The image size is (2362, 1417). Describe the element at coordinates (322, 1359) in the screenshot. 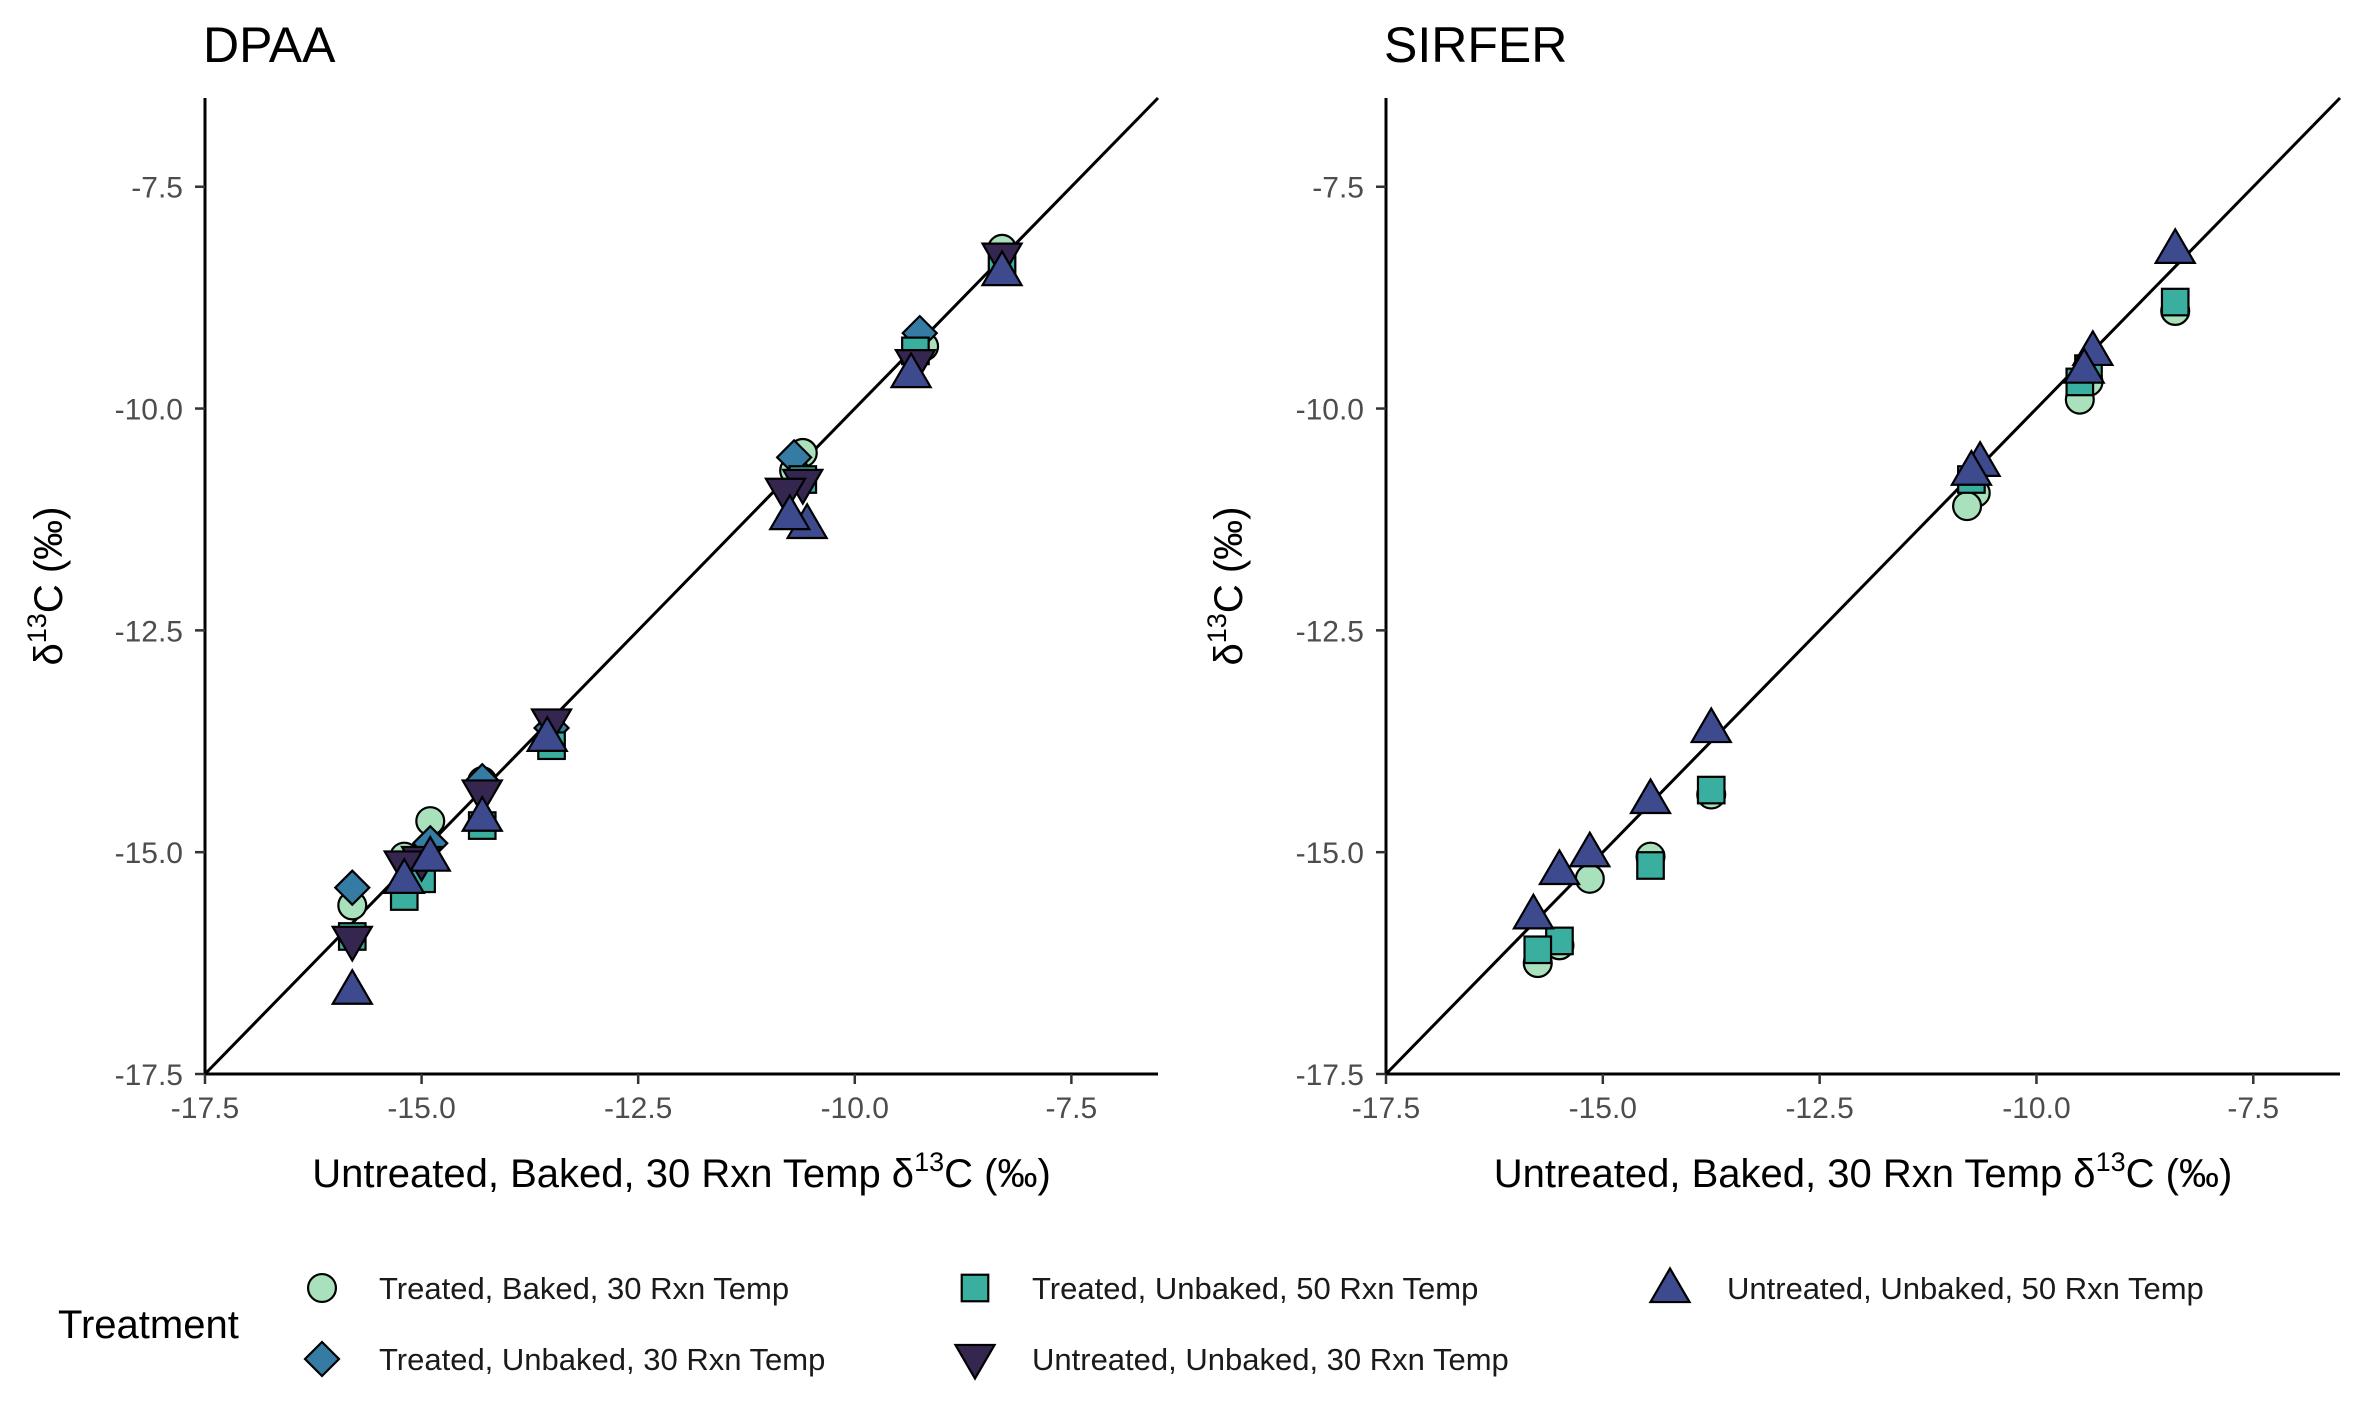

I see `diamond-icon` at that location.